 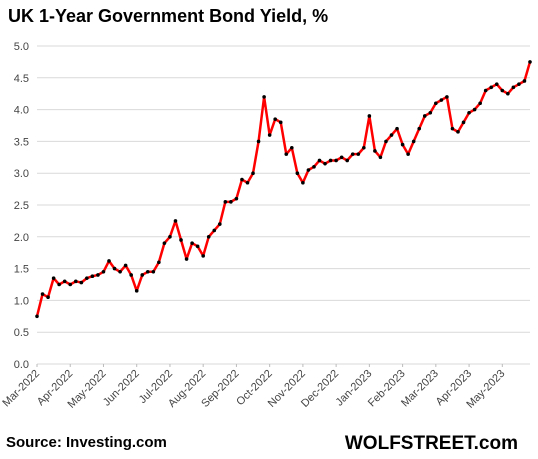 I want to click on y-tick-label: 0.5, so click(x=21, y=333).